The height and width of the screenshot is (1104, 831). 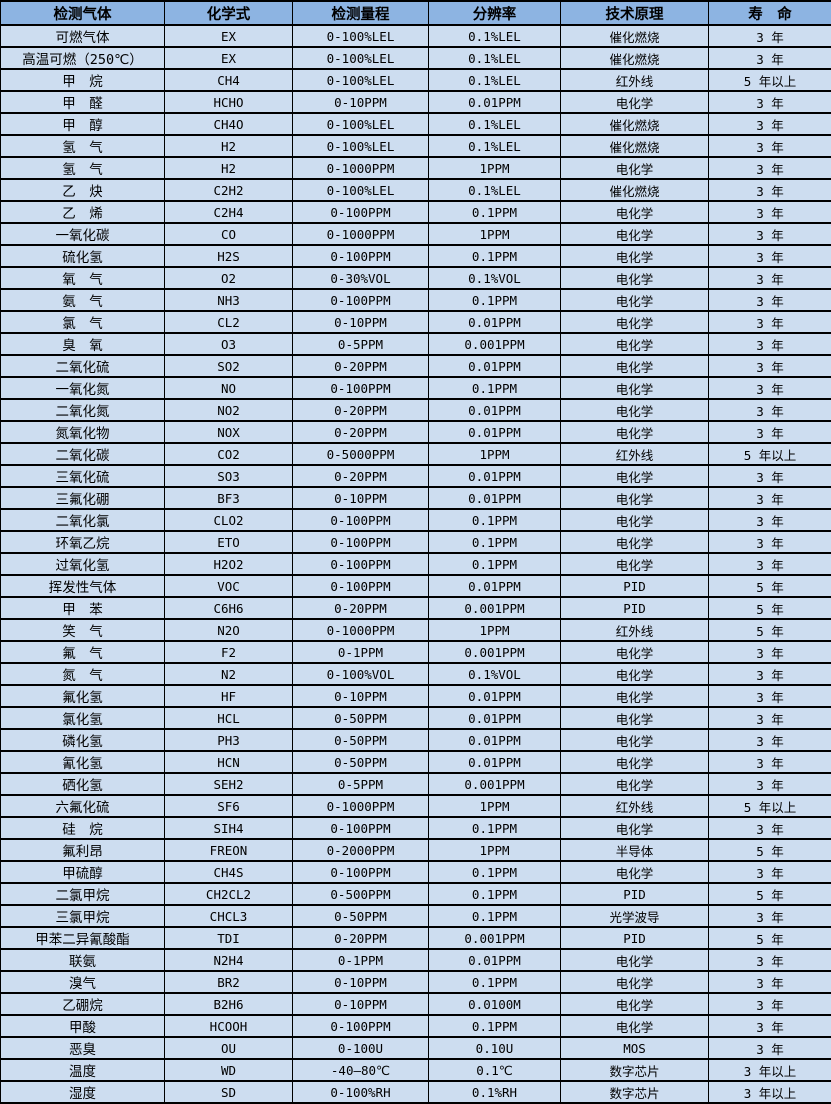 I want to click on cell-formula: CLO2, so click(x=229, y=520).